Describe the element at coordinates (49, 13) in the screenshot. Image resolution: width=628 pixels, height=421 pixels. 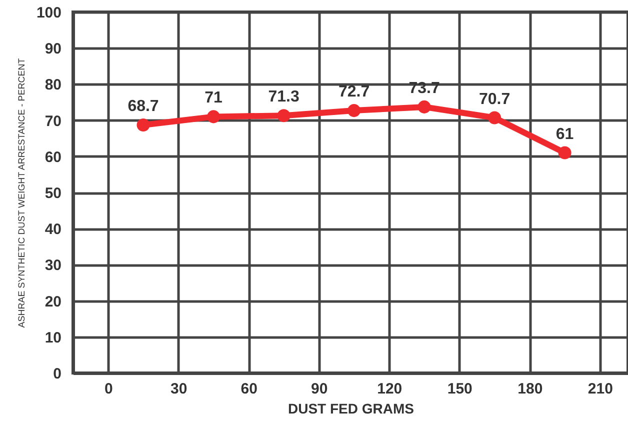
I see `y-tick-label: 100` at that location.